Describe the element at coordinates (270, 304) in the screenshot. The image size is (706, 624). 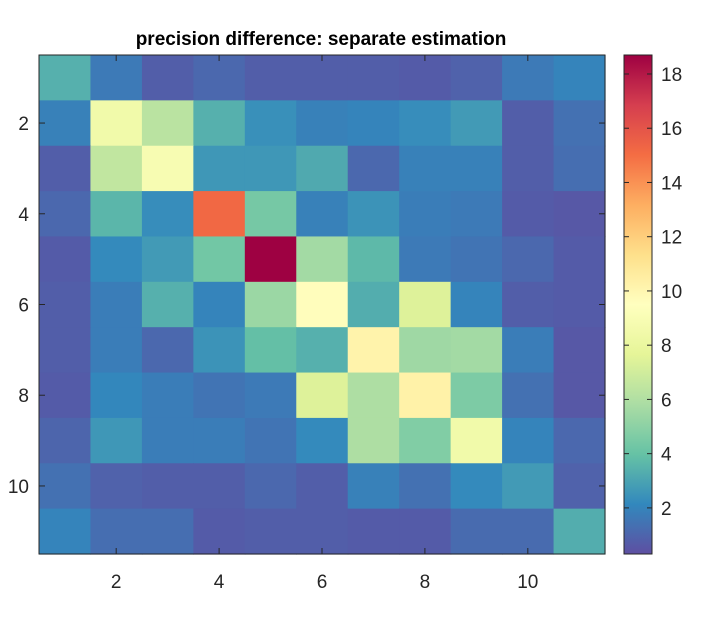
I see `heatmap-cell-r6-c5` at that location.